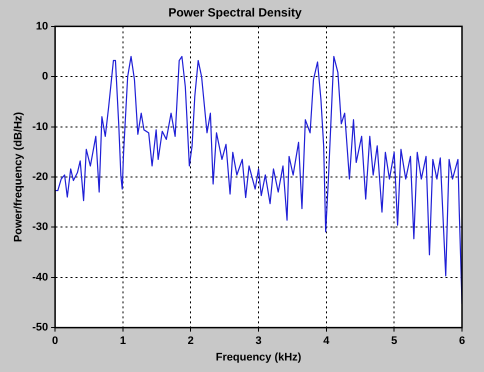 Image resolution: width=484 pixels, height=372 pixels. What do you see at coordinates (42, 26) in the screenshot?
I see `y-tick-label: 10` at bounding box center [42, 26].